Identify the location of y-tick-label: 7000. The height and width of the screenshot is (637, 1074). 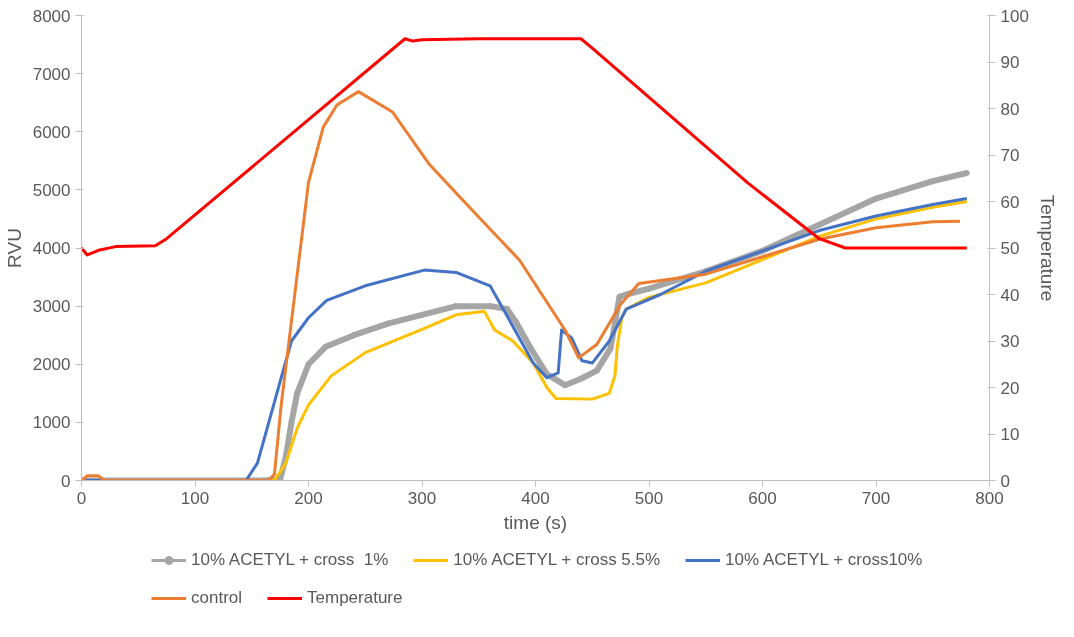
(51, 74).